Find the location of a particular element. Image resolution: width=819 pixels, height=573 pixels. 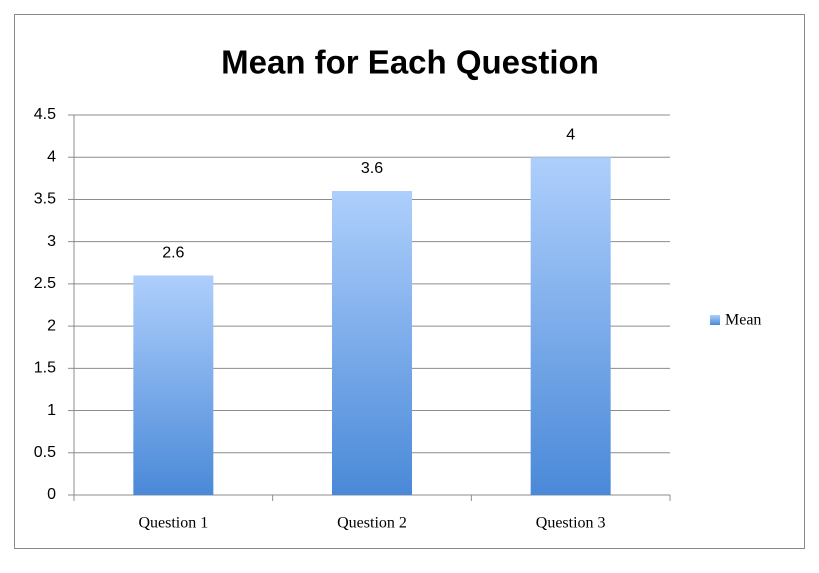

y-tick-label: 1 is located at coordinates (51, 410).